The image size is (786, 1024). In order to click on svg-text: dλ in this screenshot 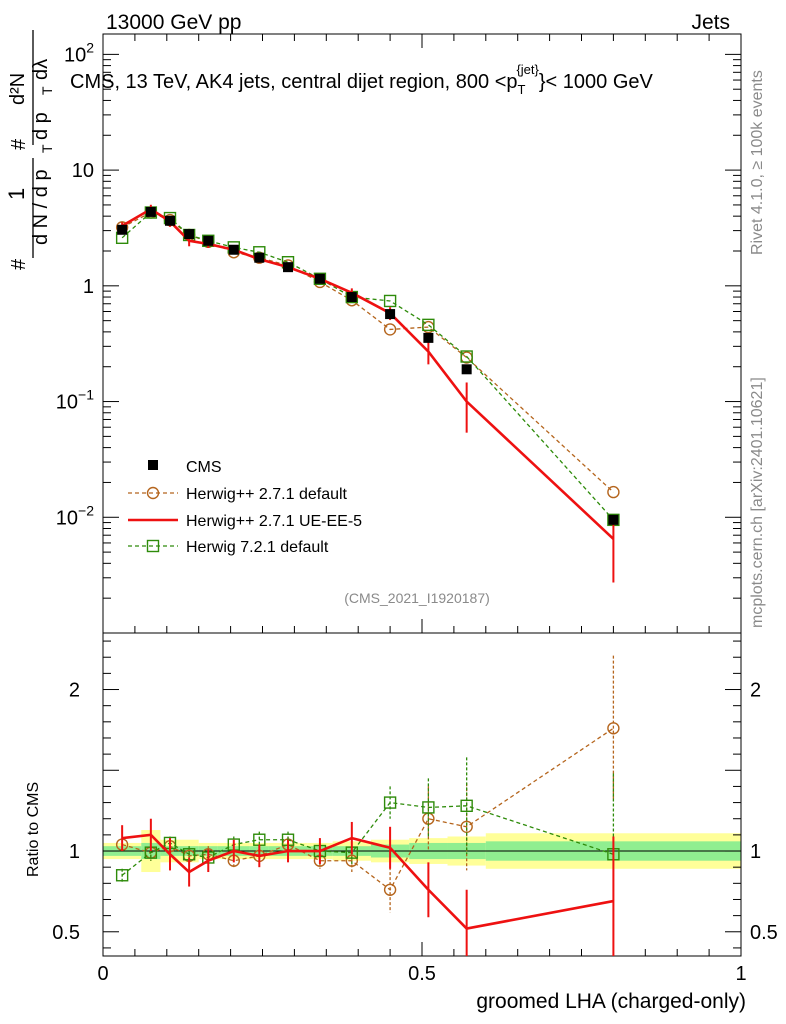, I will do `click(41, 69)`.